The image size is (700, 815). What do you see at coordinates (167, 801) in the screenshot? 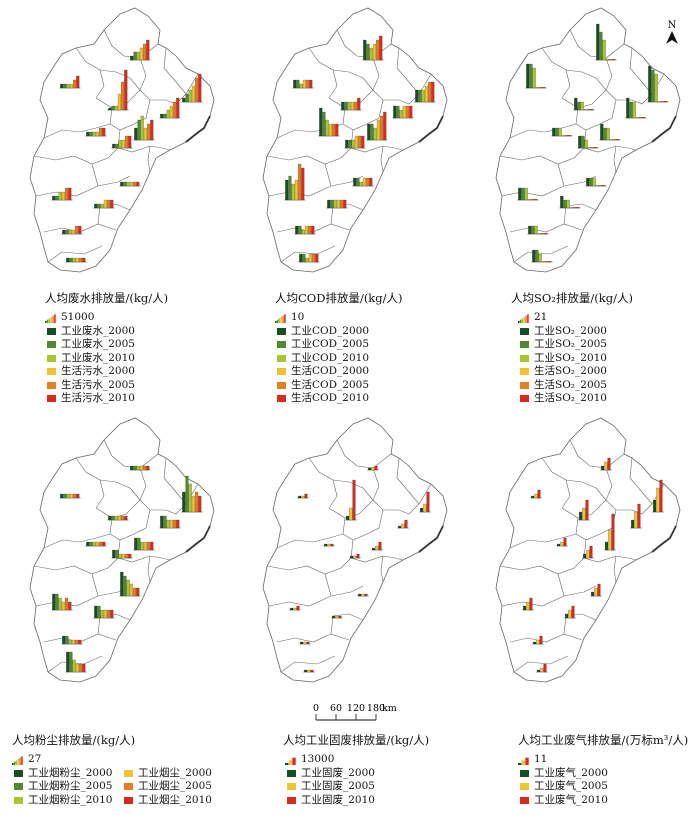
I see `legend-item: 工业烟尘_2010` at bounding box center [167, 801].